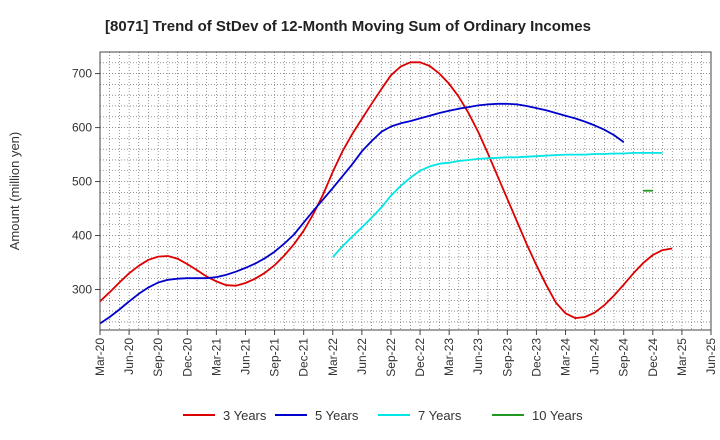 The height and width of the screenshot is (440, 720). Describe the element at coordinates (82, 182) in the screenshot. I see `y-tick-label: 500` at that location.